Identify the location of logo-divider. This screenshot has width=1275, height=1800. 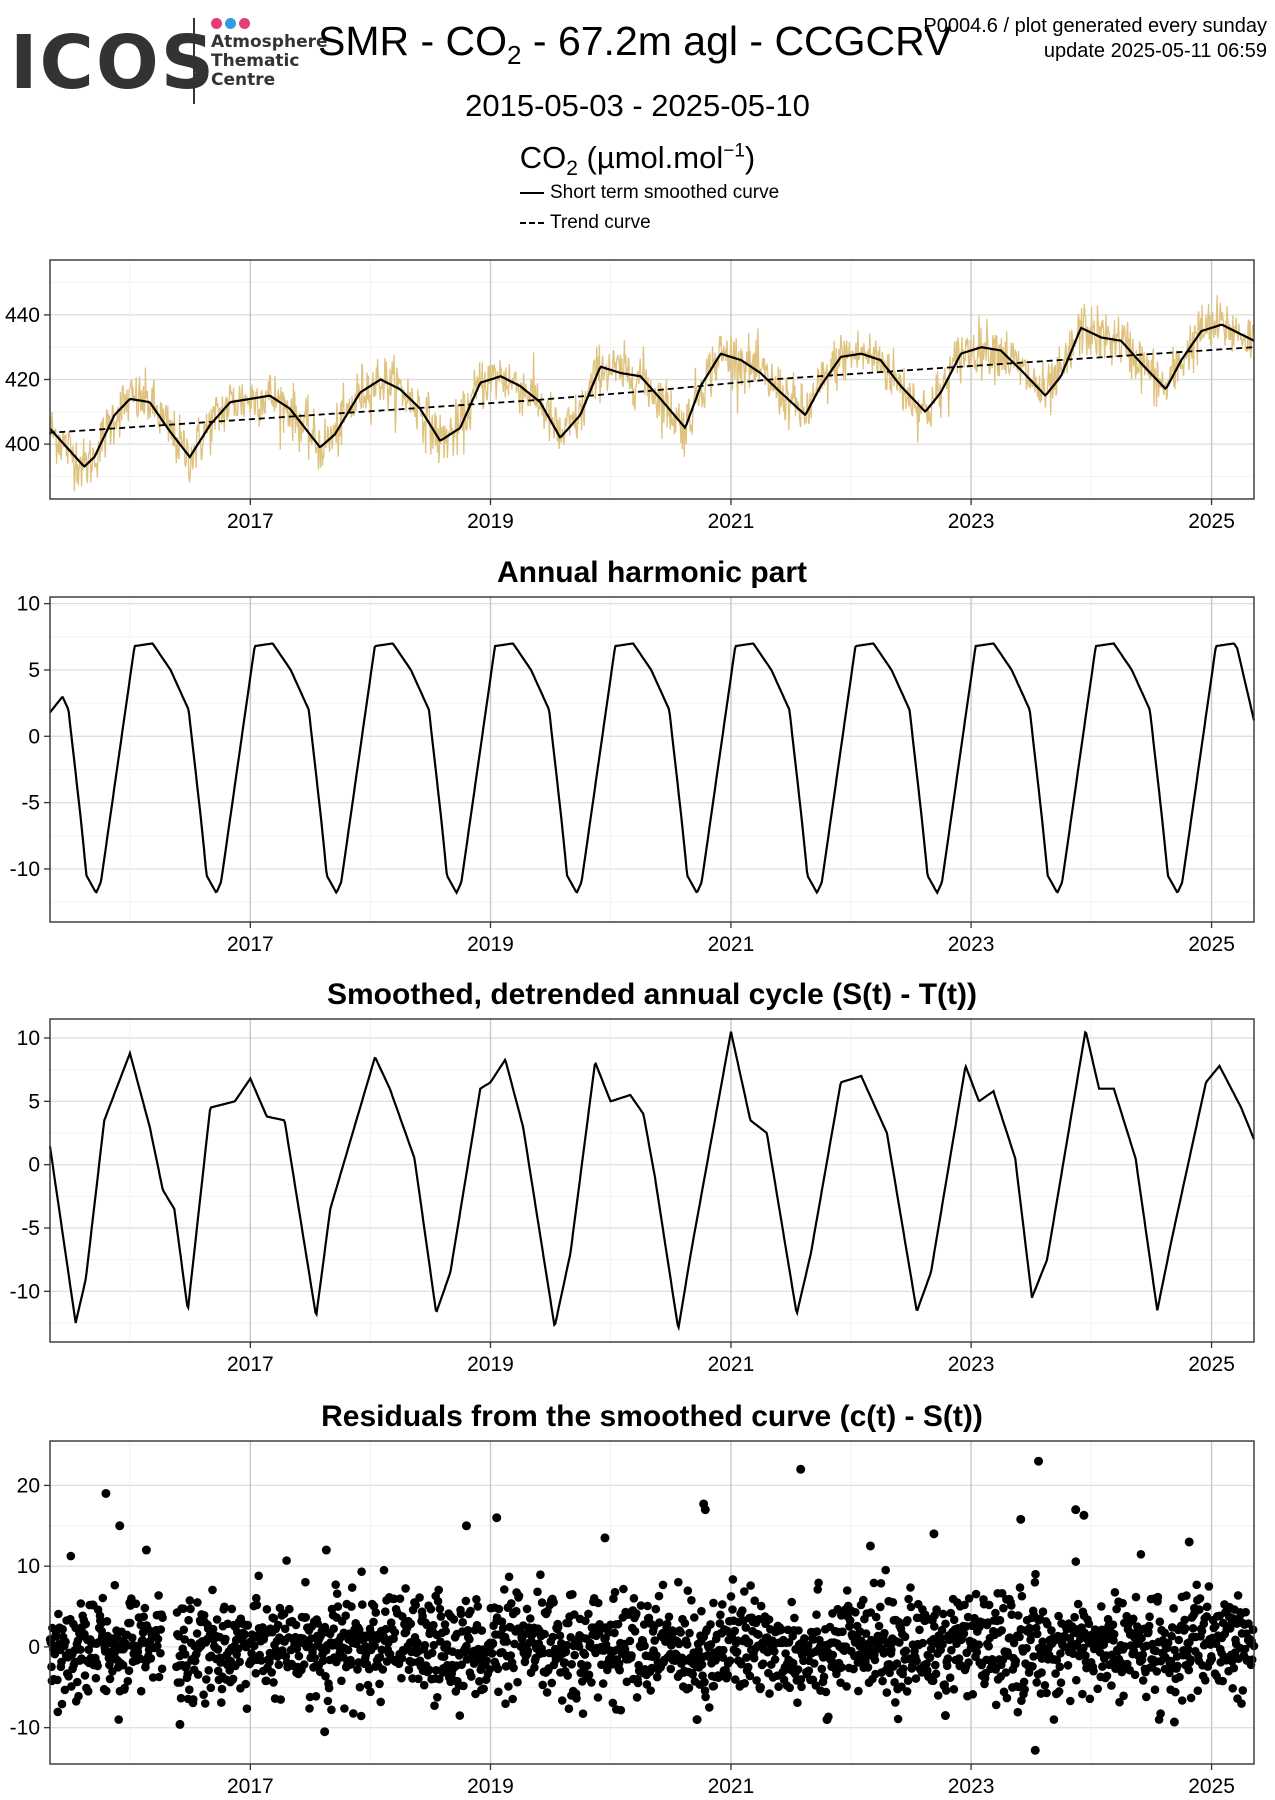
(194, 61).